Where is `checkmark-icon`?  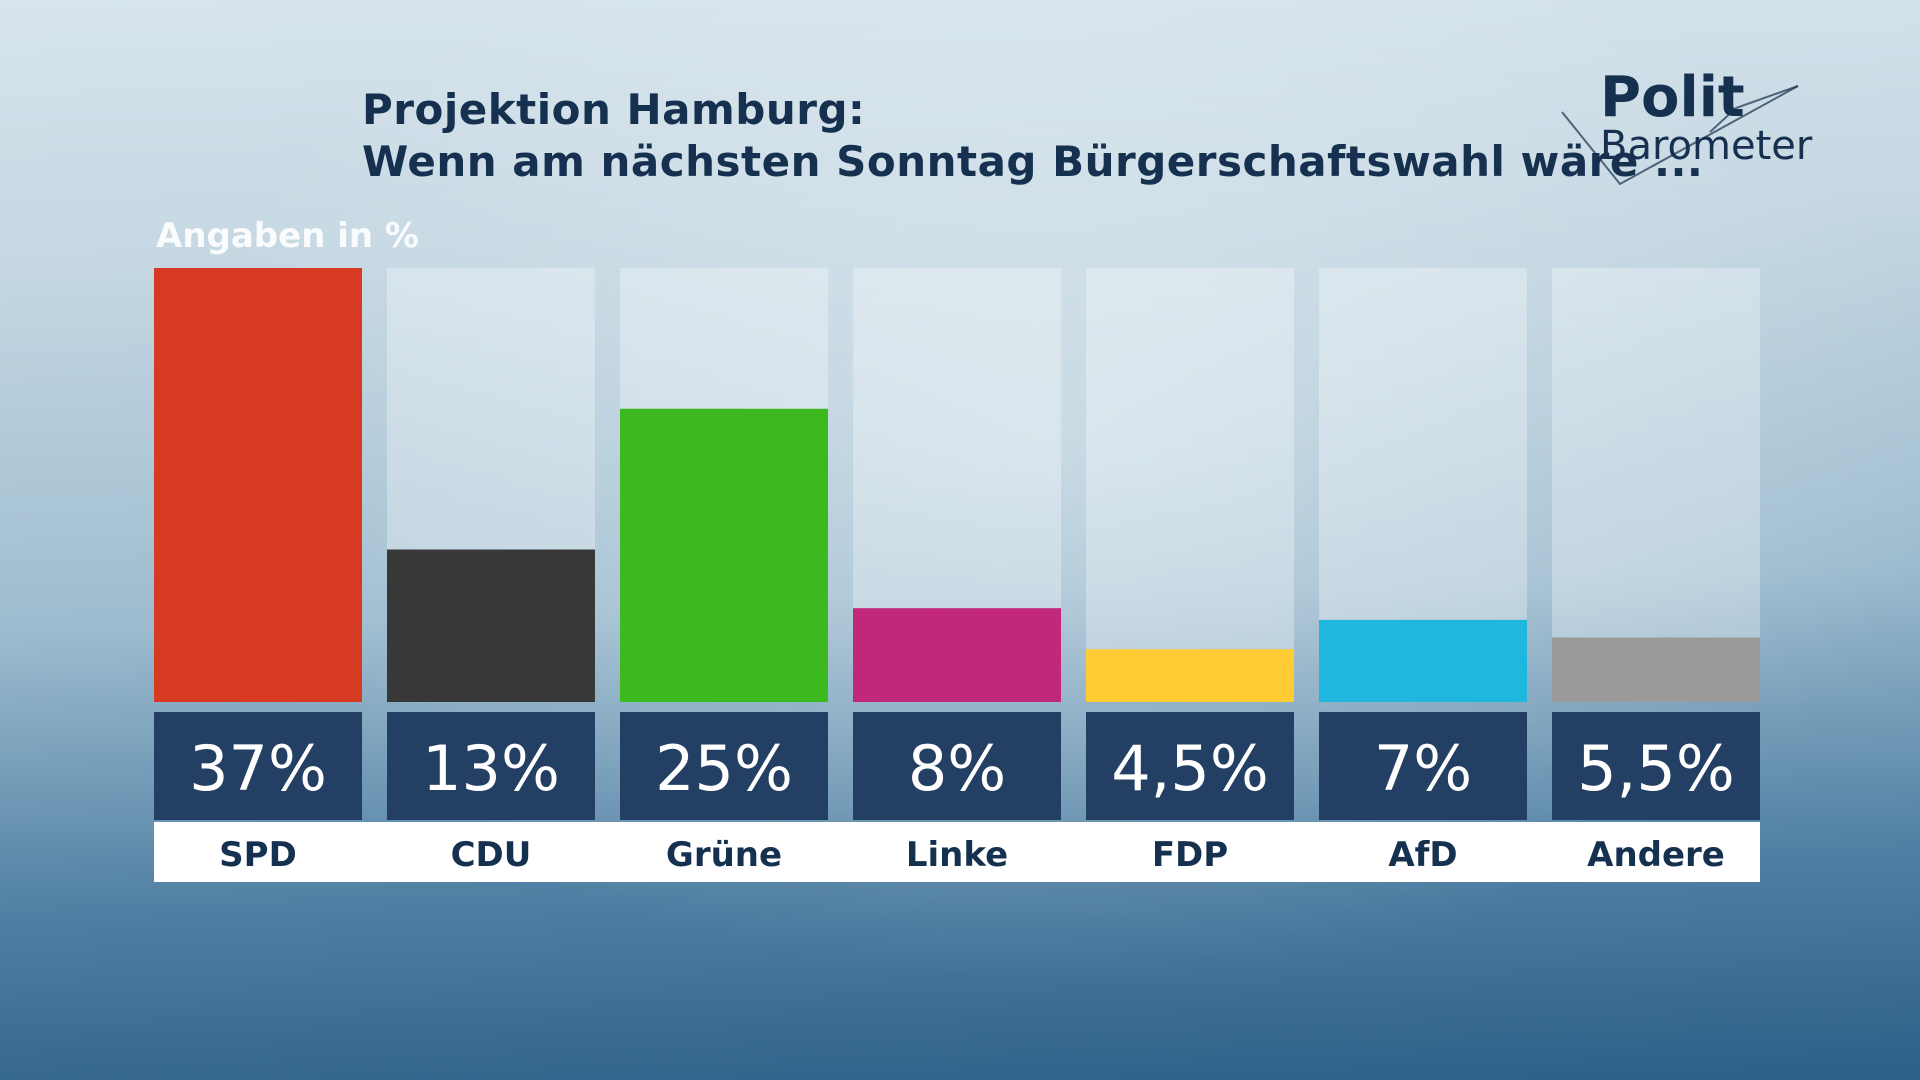 checkmark-icon is located at coordinates (1680, 135).